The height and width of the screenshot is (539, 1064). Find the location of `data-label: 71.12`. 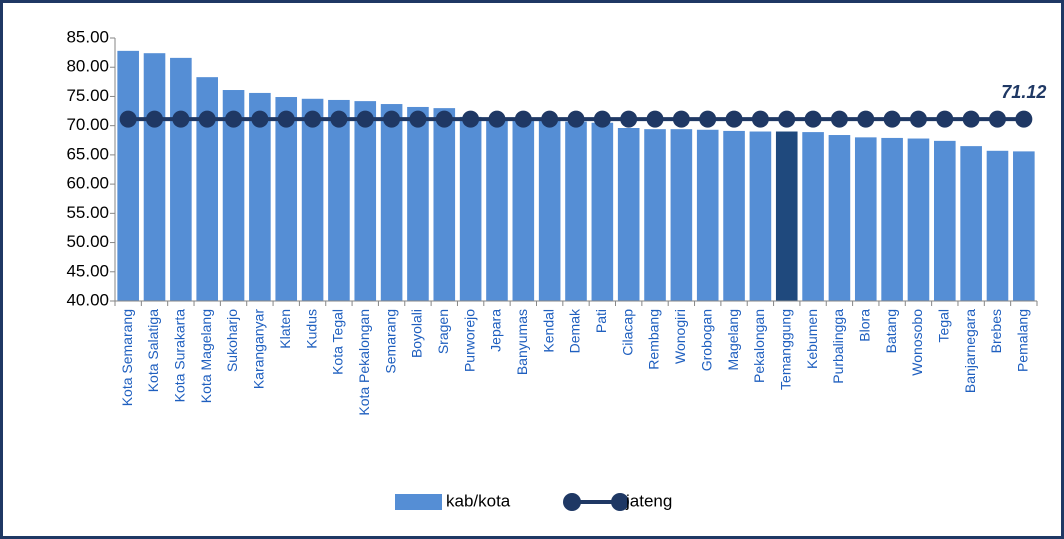

data-label: 71.12 is located at coordinates (1023, 92).